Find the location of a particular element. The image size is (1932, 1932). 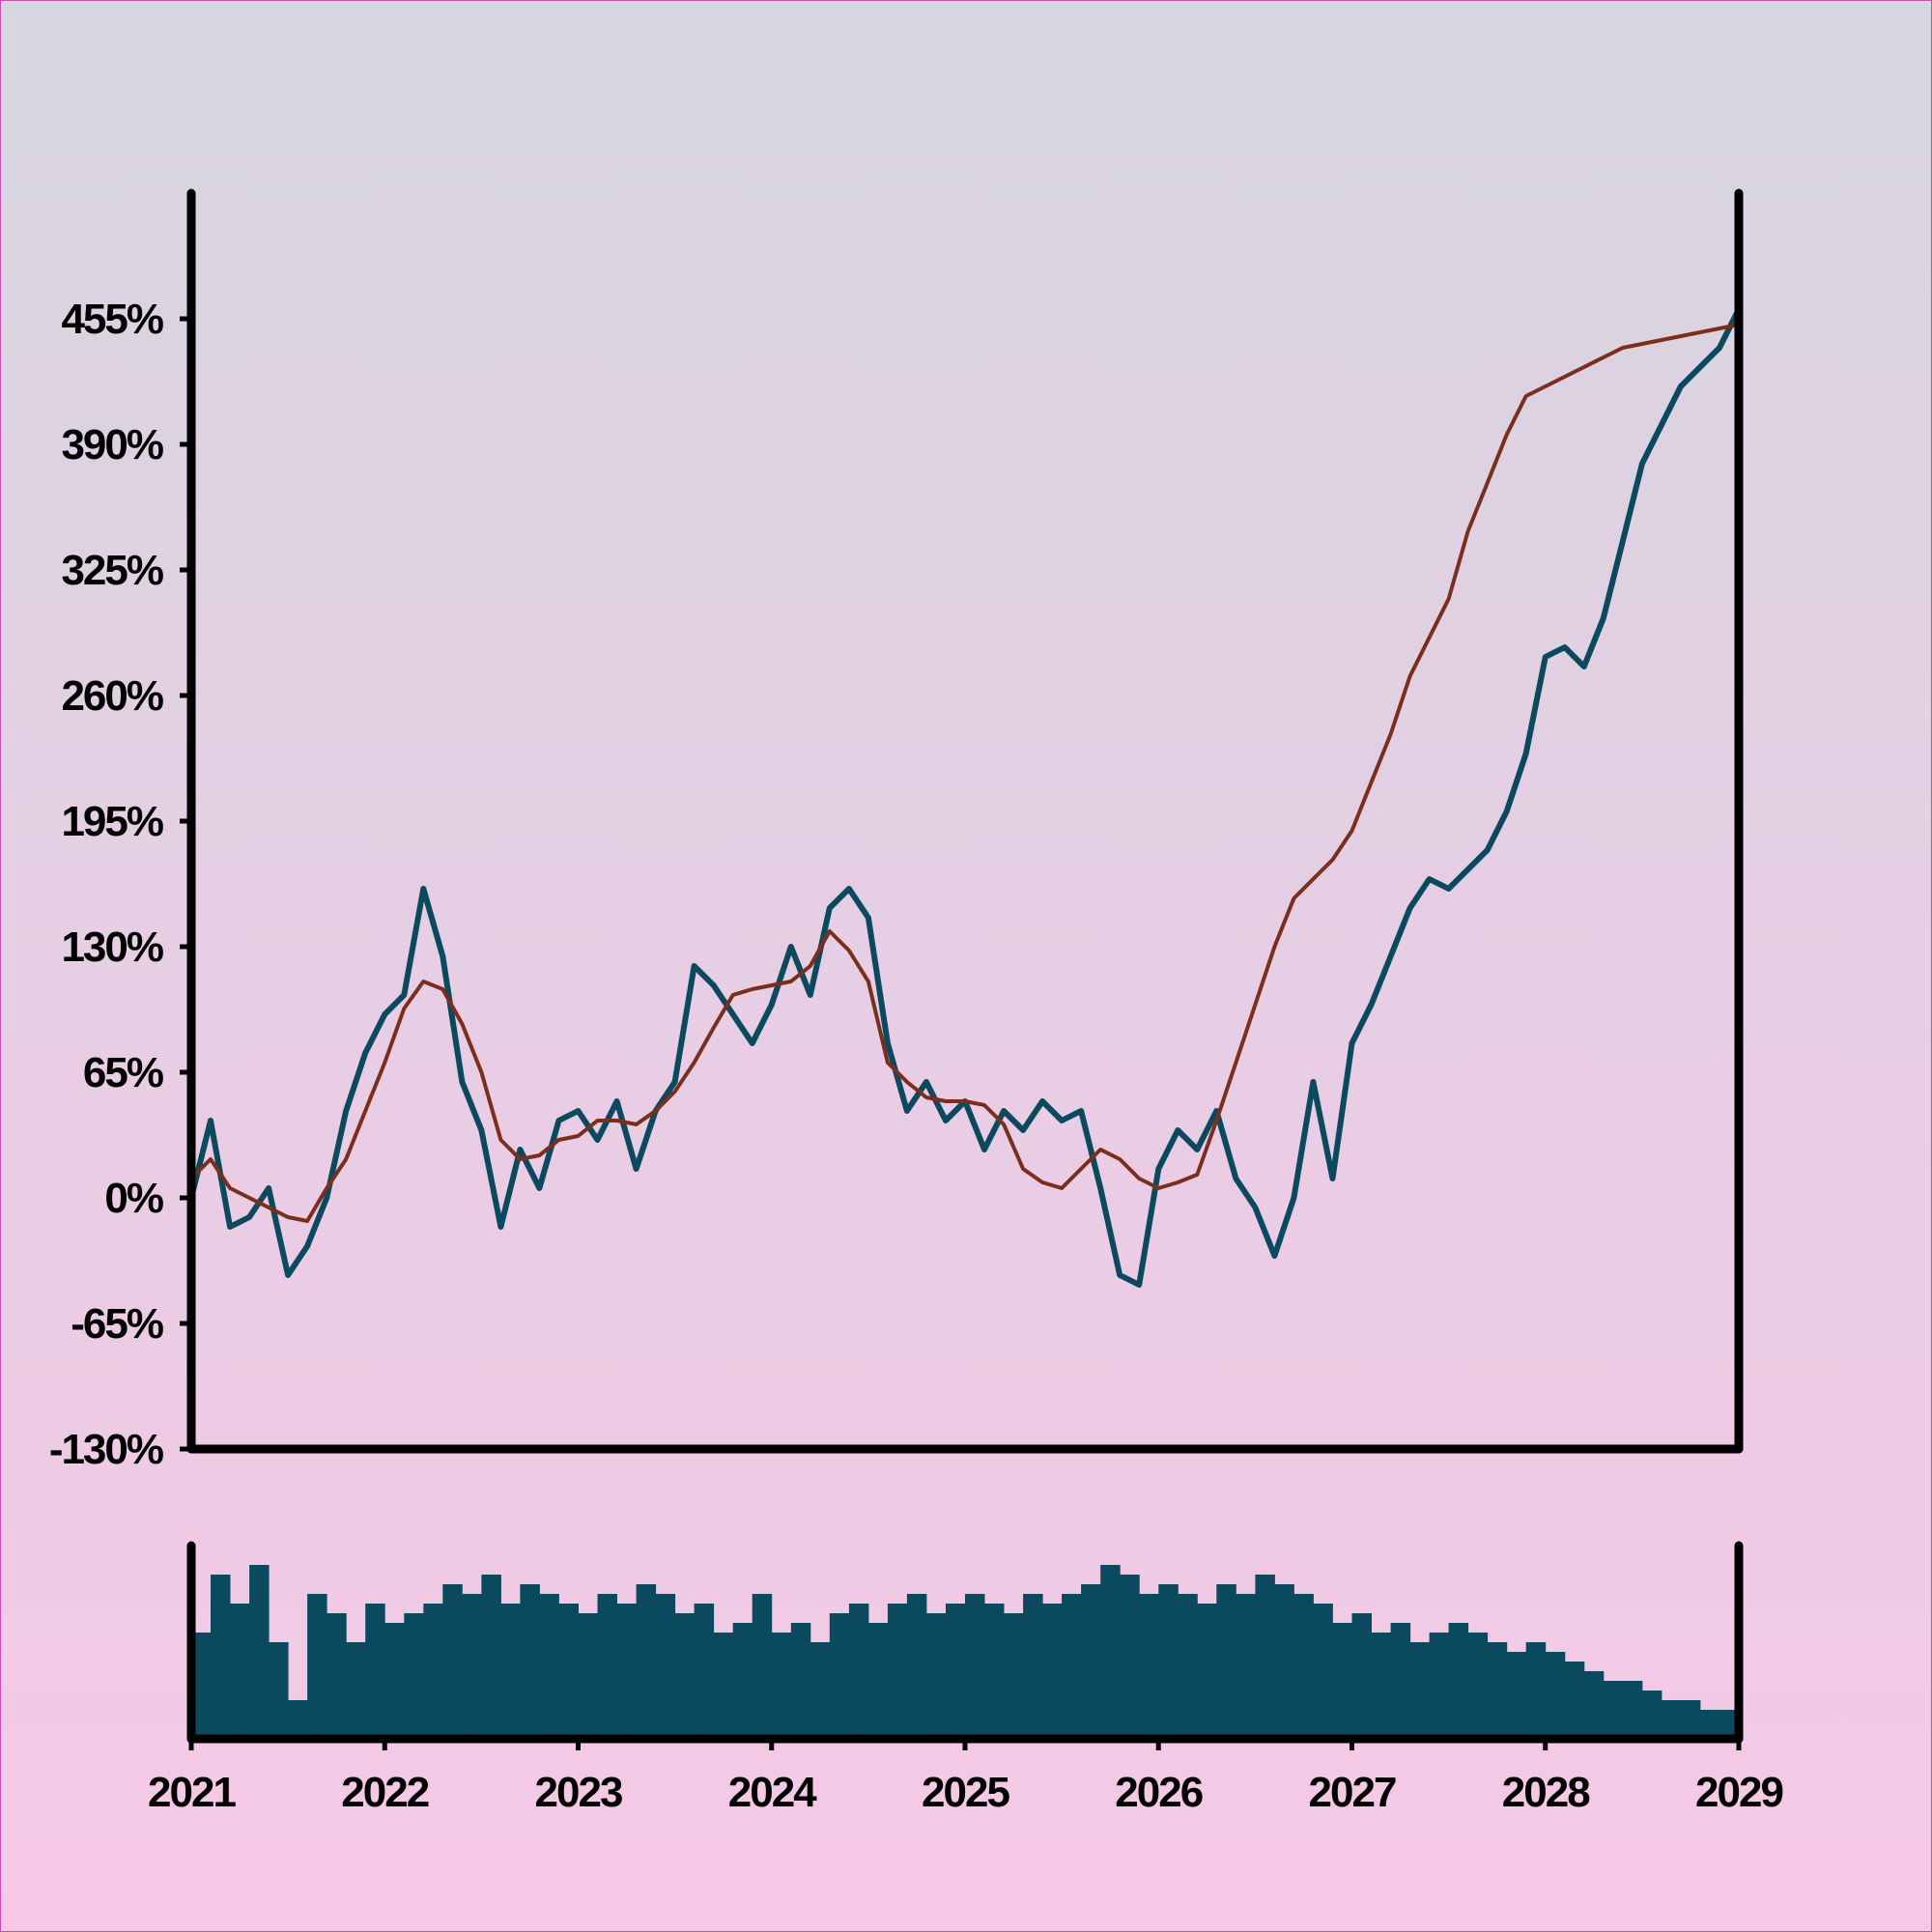

x-tick-label: 2023 is located at coordinates (578, 1792).